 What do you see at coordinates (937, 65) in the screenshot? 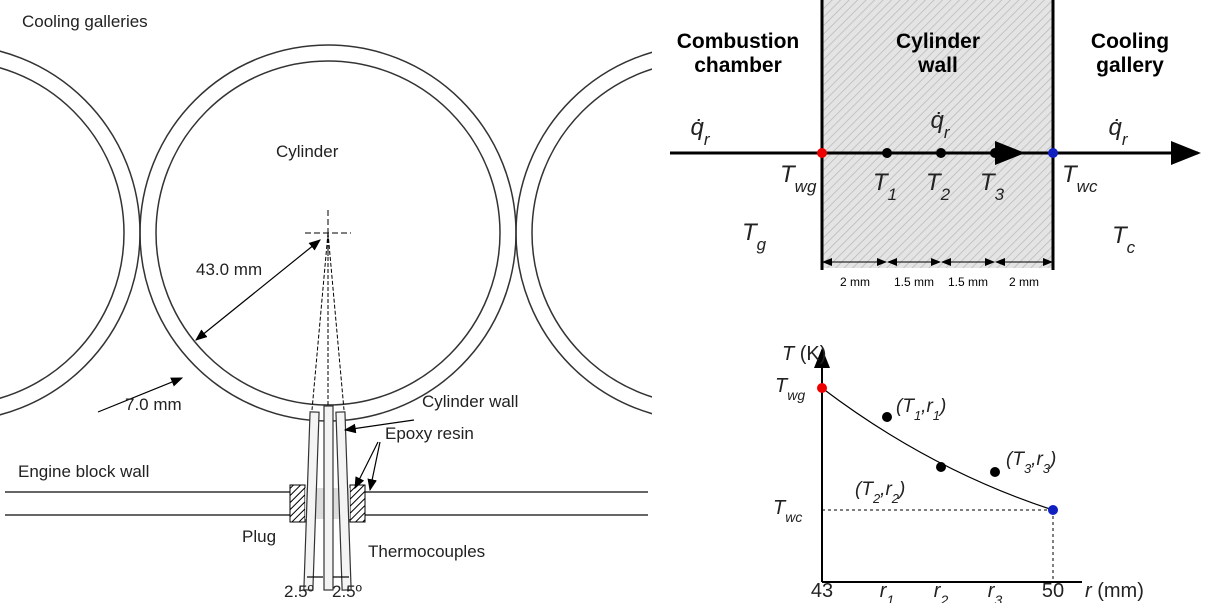
I see `region-title: wall` at bounding box center [937, 65].